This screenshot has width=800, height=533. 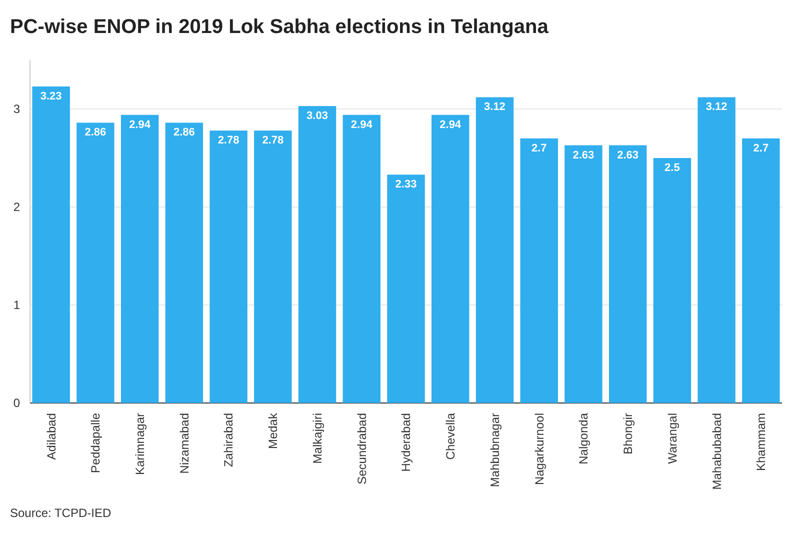 I want to click on x-tick-label: Mahbubnagar, so click(x=495, y=450).